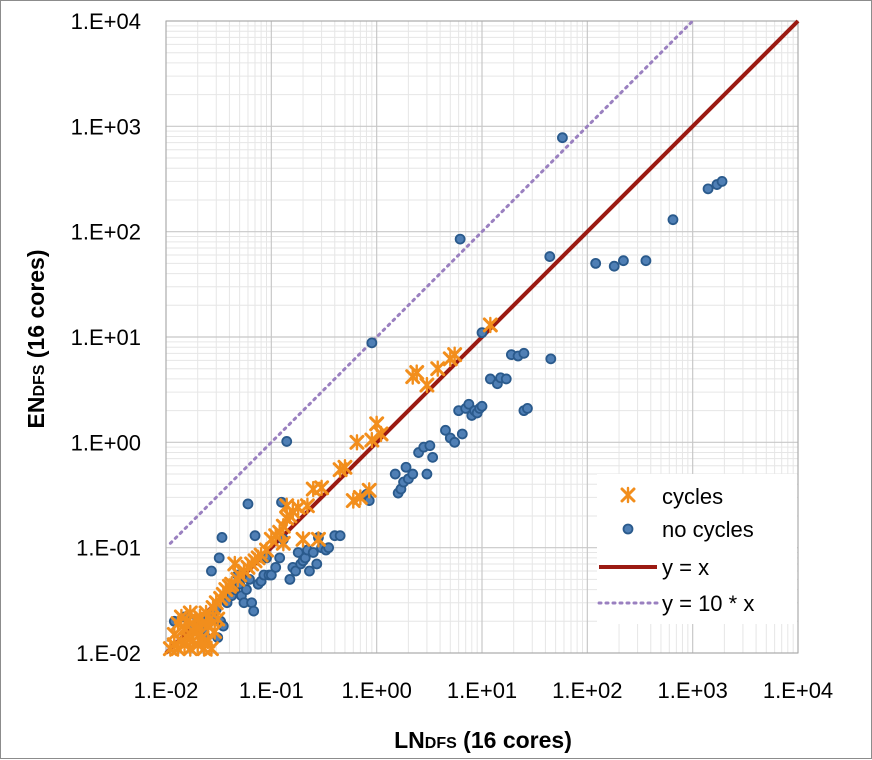 This screenshot has width=872, height=760. What do you see at coordinates (708, 603) in the screenshot?
I see `legend-label-ten-x: y = 10 * x` at bounding box center [708, 603].